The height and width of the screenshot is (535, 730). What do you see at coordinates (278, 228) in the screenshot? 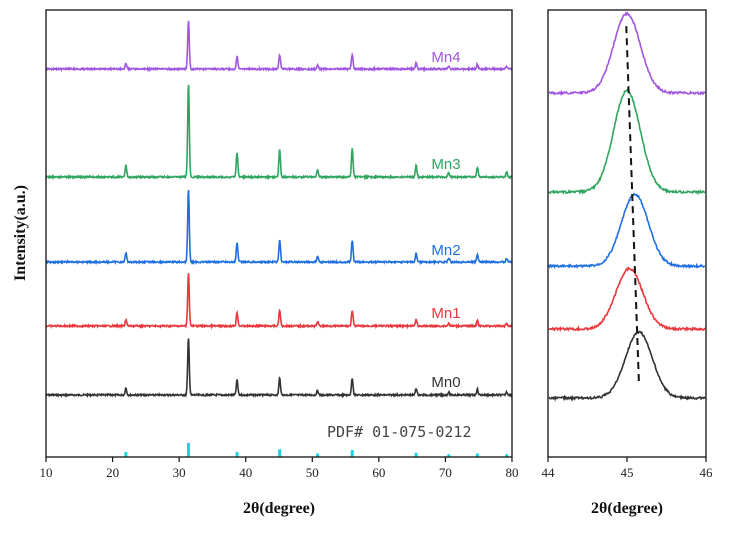
I see `main-series-line-mn2` at bounding box center [278, 228].